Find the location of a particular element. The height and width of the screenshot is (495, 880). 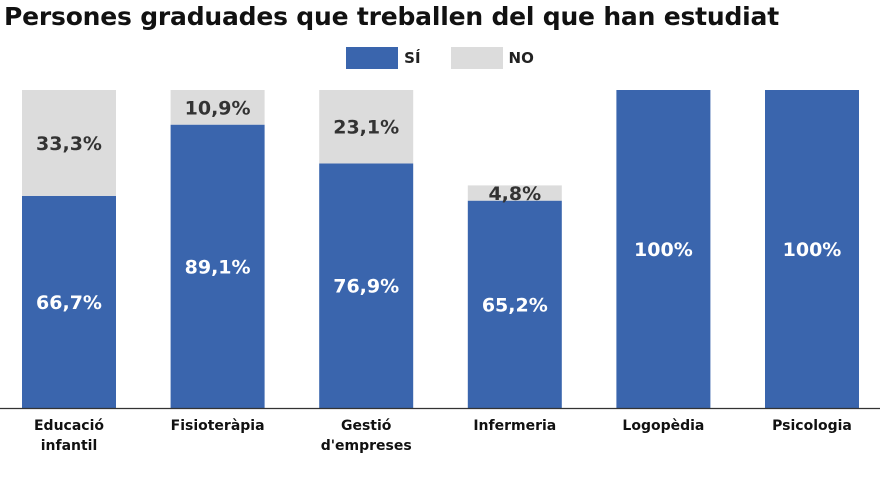

data-label-si-2: 76,9% is located at coordinates (366, 287).